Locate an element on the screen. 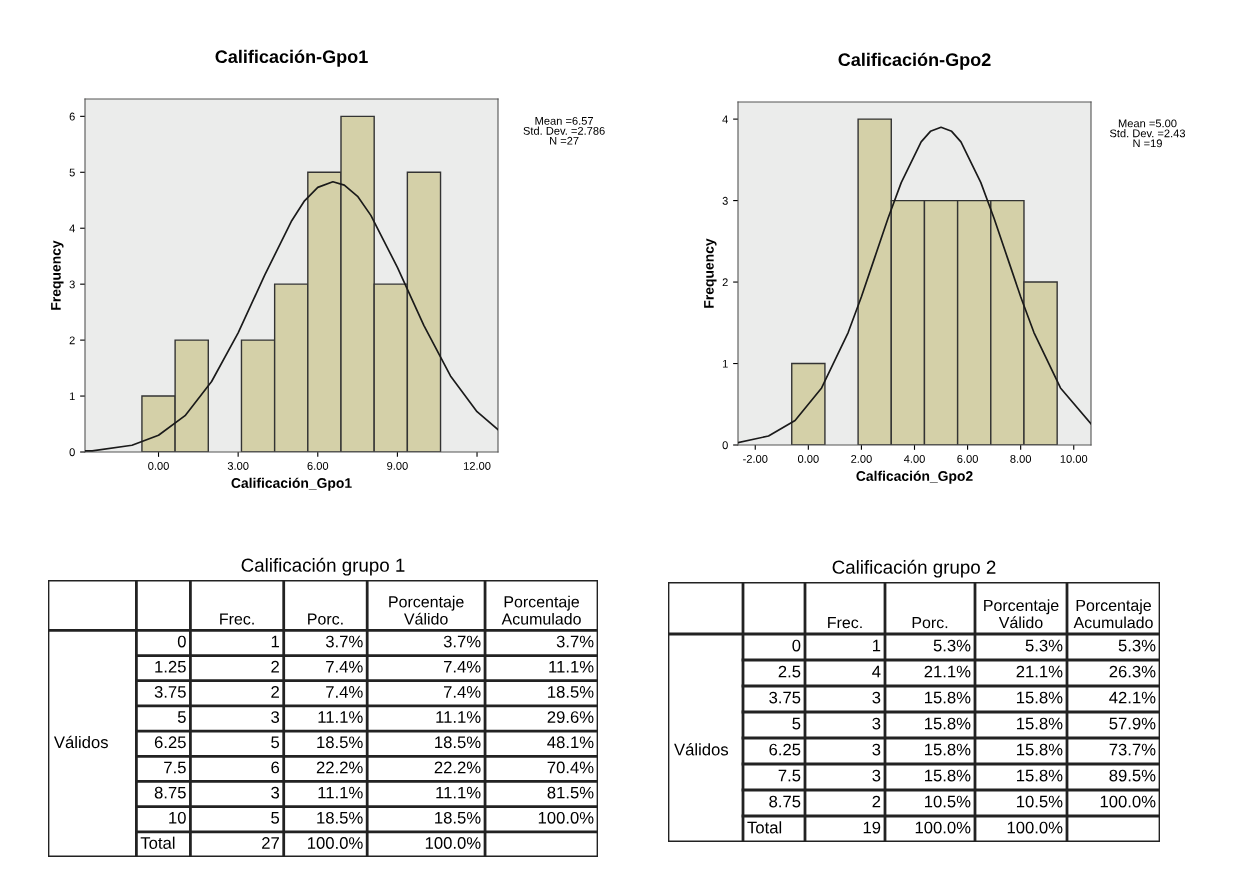 The image size is (1238, 870). x-axis-title: Calificación_Gpo1 is located at coordinates (291, 484).